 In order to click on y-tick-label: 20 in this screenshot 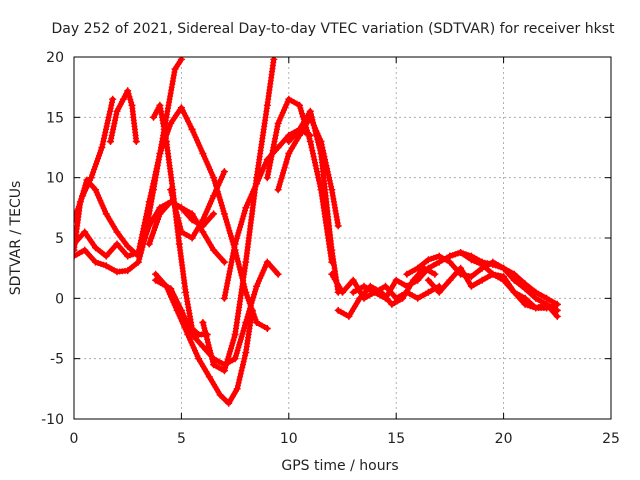, I will do `click(55, 58)`.